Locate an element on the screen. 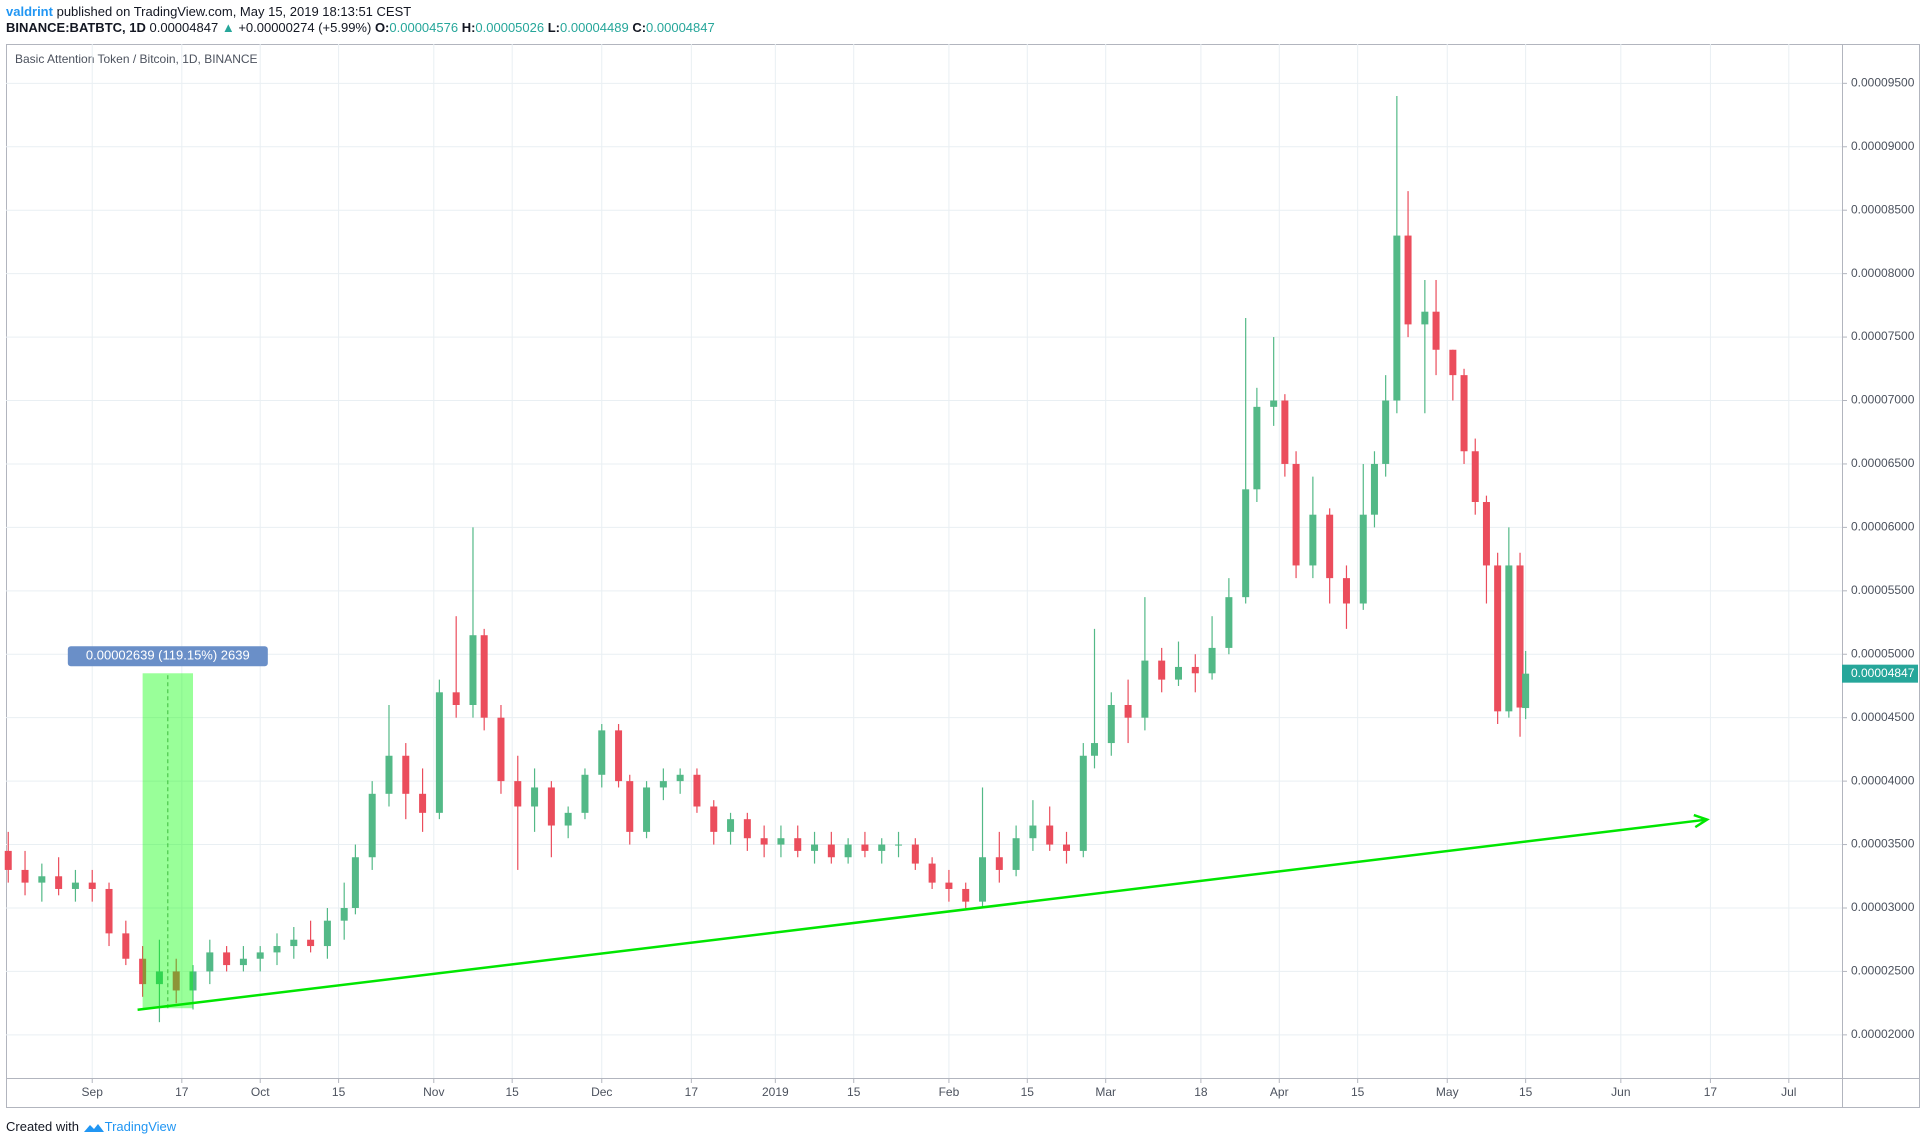 This screenshot has width=1926, height=1145. author: valdrint is located at coordinates (29, 11).